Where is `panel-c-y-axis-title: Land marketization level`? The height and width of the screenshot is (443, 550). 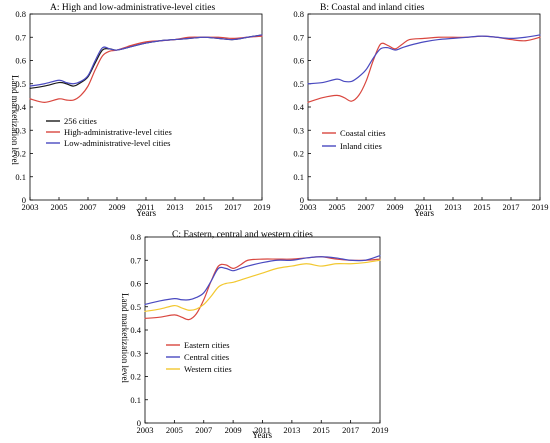 panel-c-y-axis-title: Land marketization level is located at coordinates (125, 338).